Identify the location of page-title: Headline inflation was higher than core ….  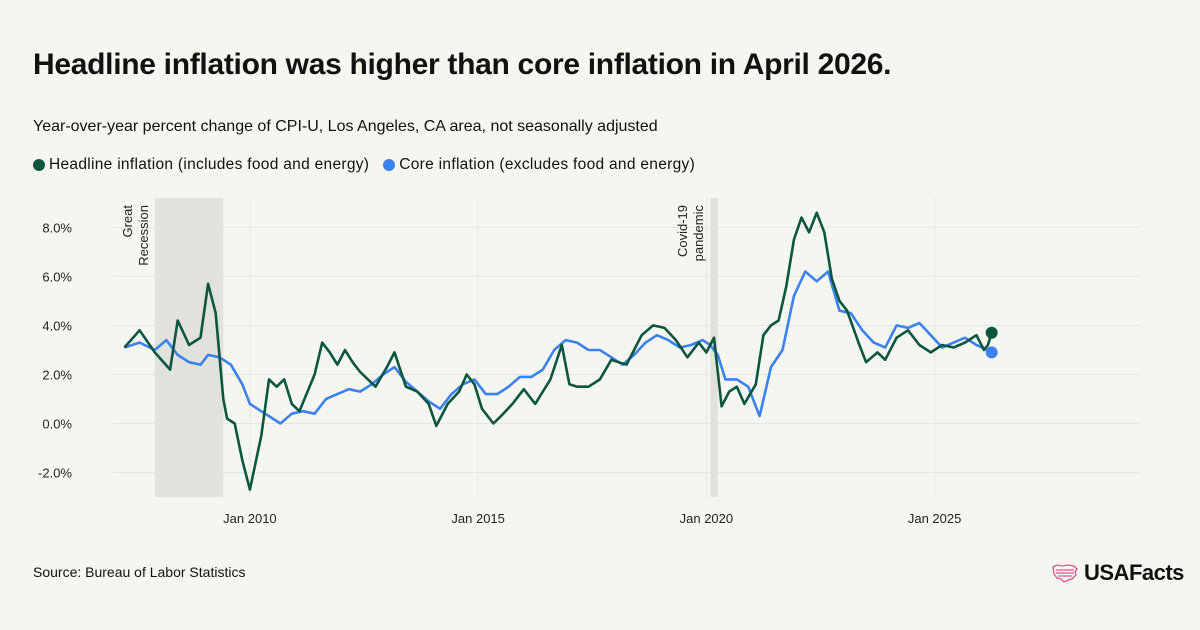
(462, 64).